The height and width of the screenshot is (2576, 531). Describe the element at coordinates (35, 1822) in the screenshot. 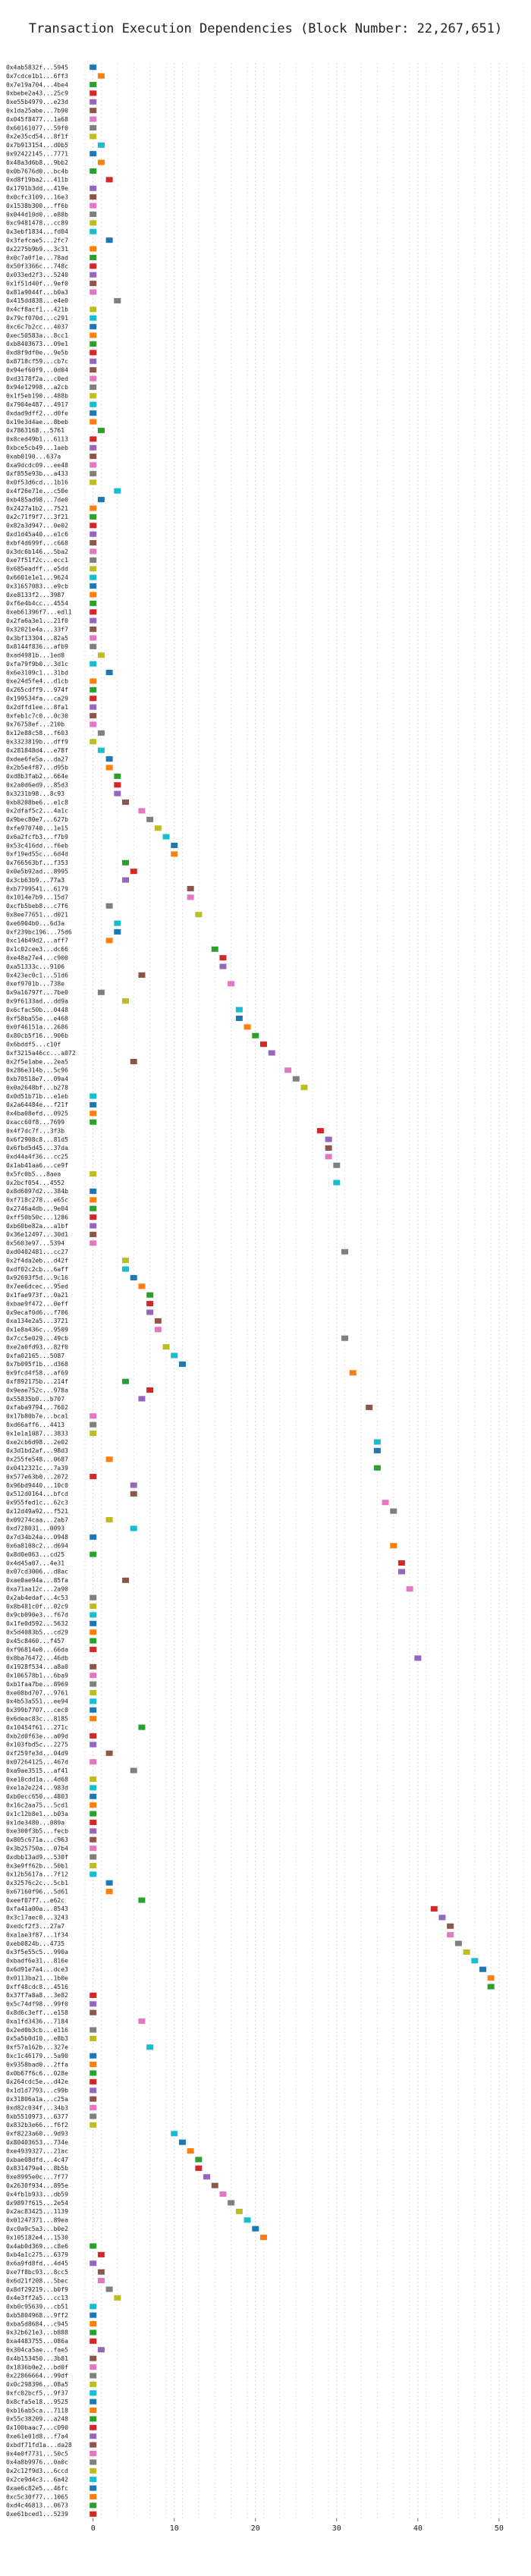

I see `tx-label: 0x1de3480...089a` at that location.